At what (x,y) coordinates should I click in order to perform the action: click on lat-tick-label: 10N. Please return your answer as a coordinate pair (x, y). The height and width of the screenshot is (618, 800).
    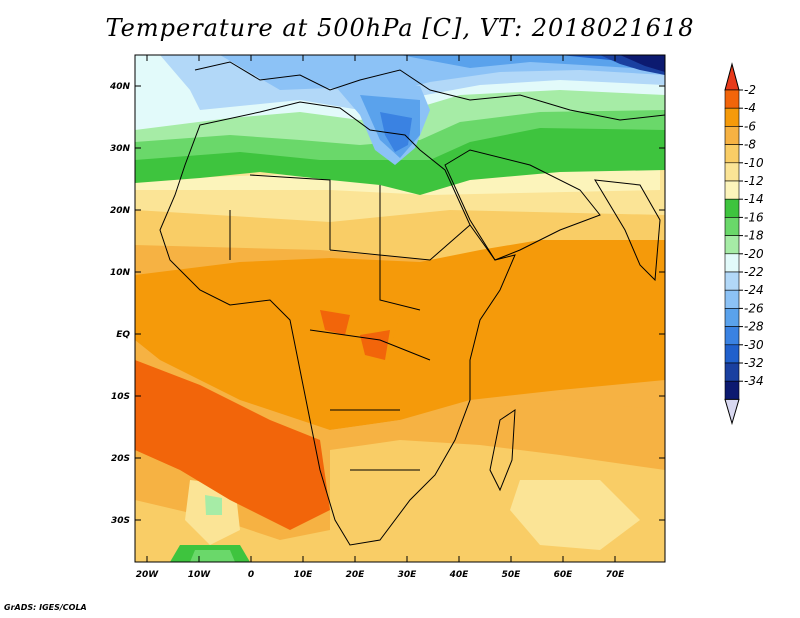
    Looking at the image, I should click on (120, 273).